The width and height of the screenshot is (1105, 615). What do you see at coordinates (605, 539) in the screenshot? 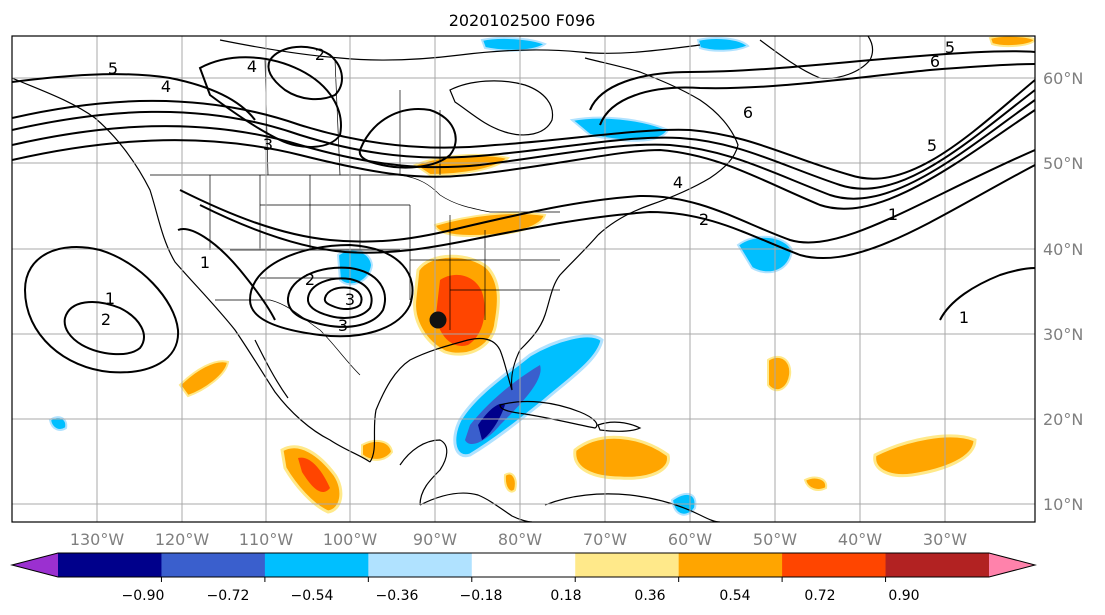
I see `longitude-label: 70°W` at bounding box center [605, 539].